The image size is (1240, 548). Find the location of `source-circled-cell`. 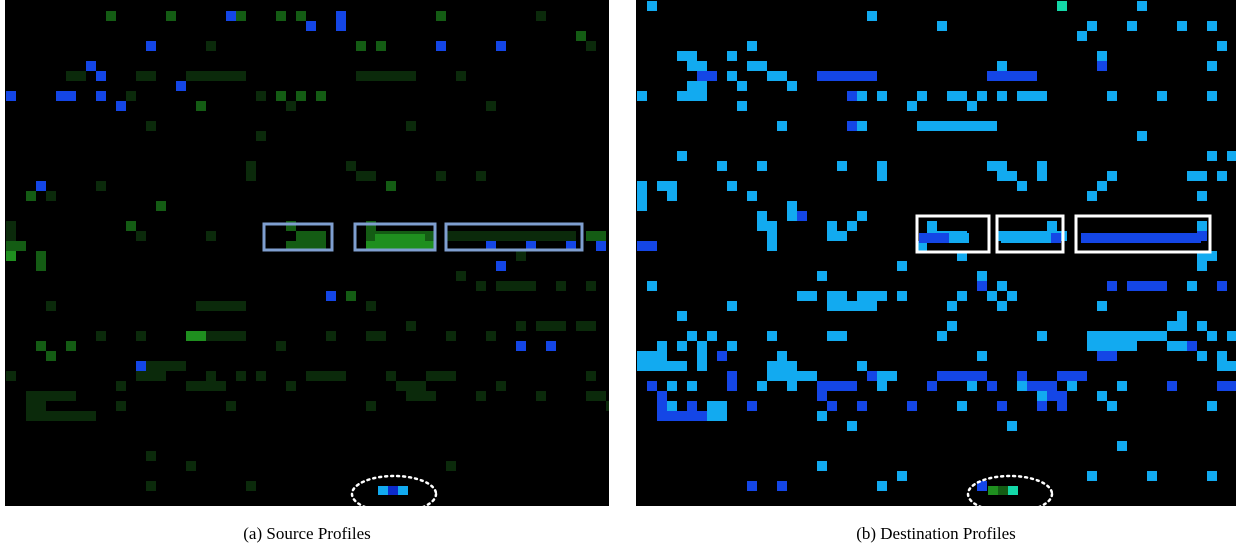

source-circled-cell is located at coordinates (383, 490).